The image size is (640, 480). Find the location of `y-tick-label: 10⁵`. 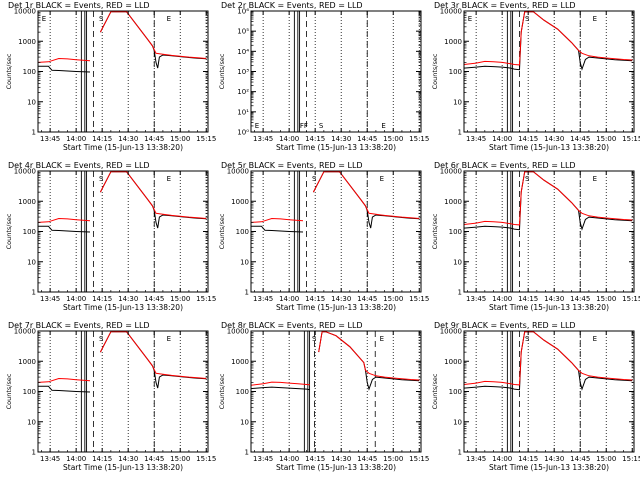

y-tick-label: 10⁵ is located at coordinates (243, 32).